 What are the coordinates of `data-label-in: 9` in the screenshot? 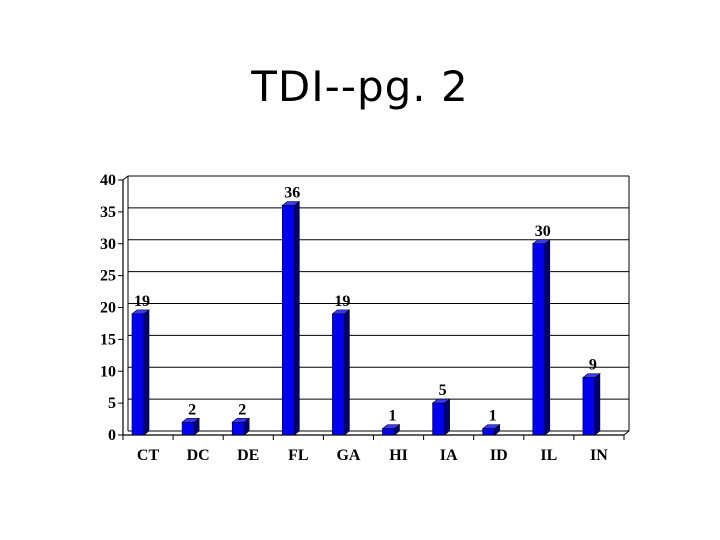 It's located at (593, 365).